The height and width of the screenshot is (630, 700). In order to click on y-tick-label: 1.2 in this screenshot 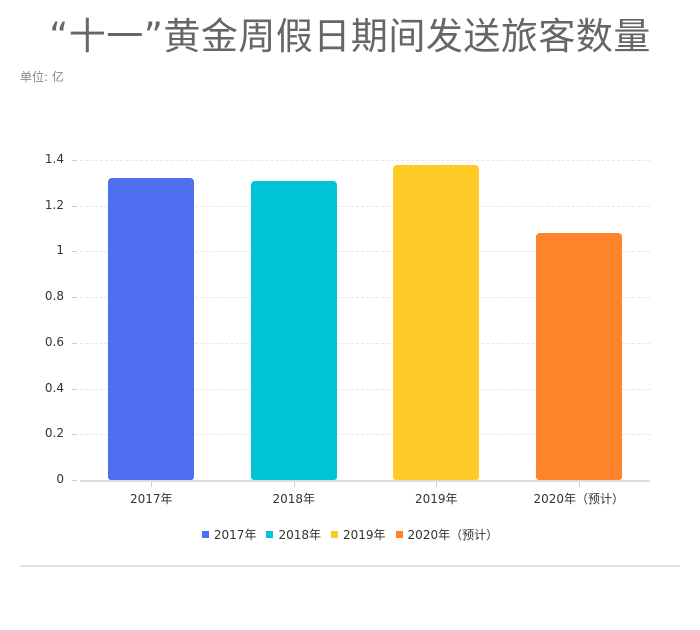, I will do `click(54, 204)`.